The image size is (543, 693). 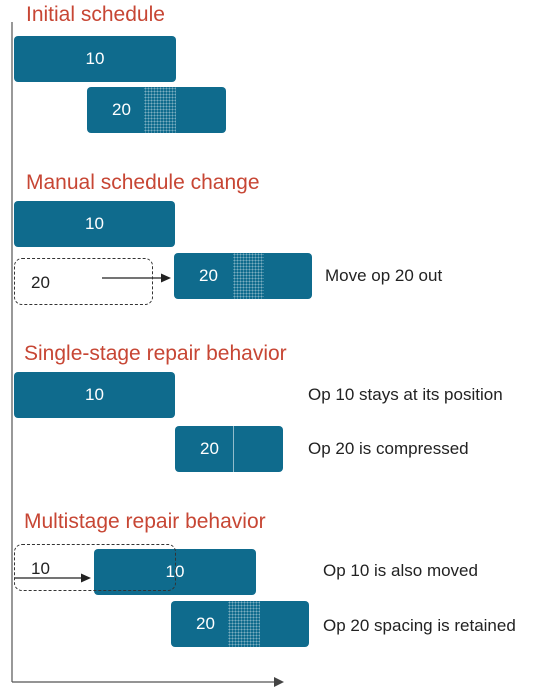 What do you see at coordinates (145, 521) in the screenshot?
I see `section-title-multistage: Multistage repair behavior` at bounding box center [145, 521].